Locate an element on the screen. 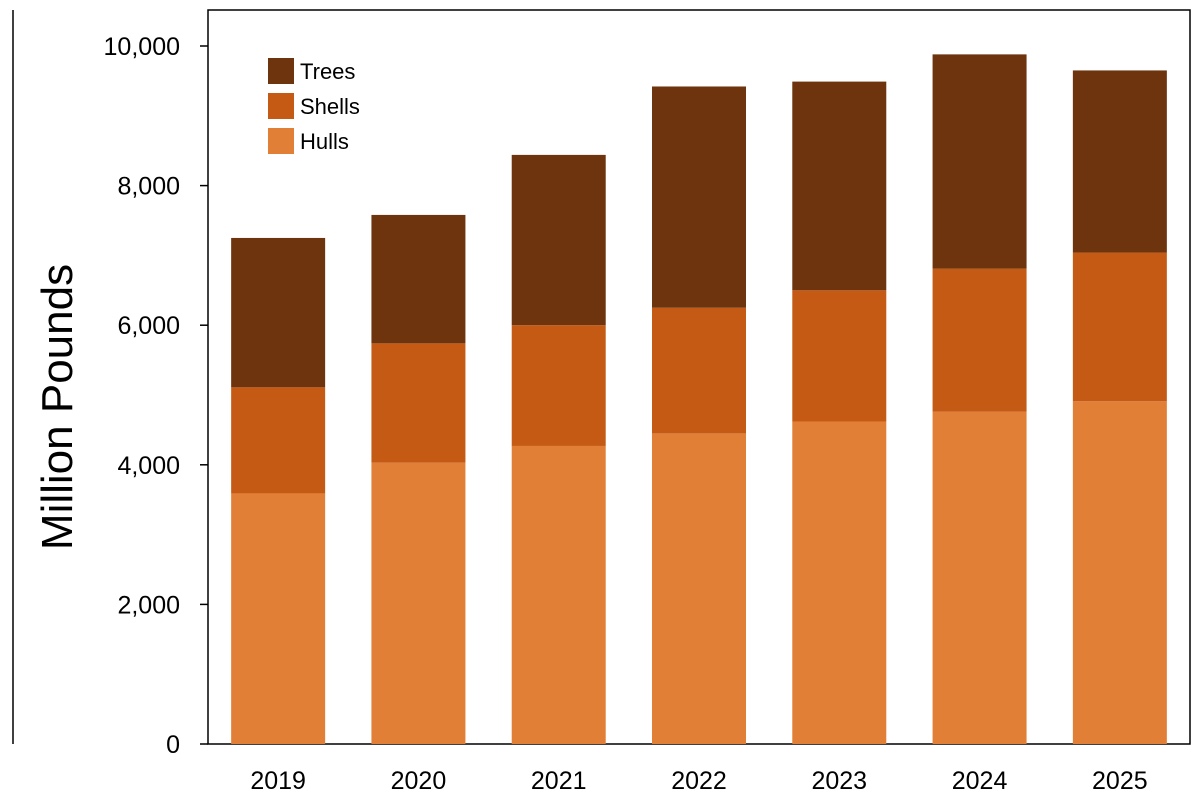  x-tick-label: 2021 is located at coordinates (559, 781).